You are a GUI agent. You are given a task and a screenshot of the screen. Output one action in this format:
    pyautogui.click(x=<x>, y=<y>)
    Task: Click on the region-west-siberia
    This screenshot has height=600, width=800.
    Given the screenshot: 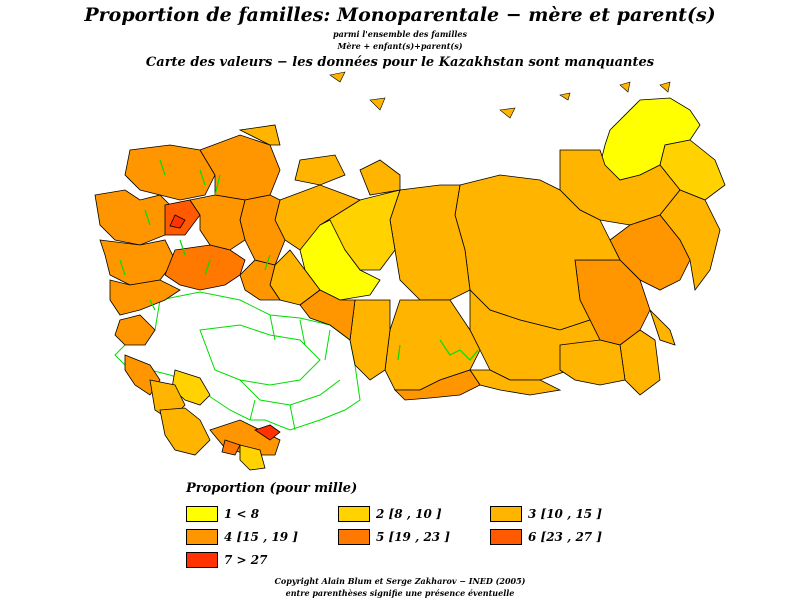 What is the action you would take?
    pyautogui.click(x=320, y=247)
    